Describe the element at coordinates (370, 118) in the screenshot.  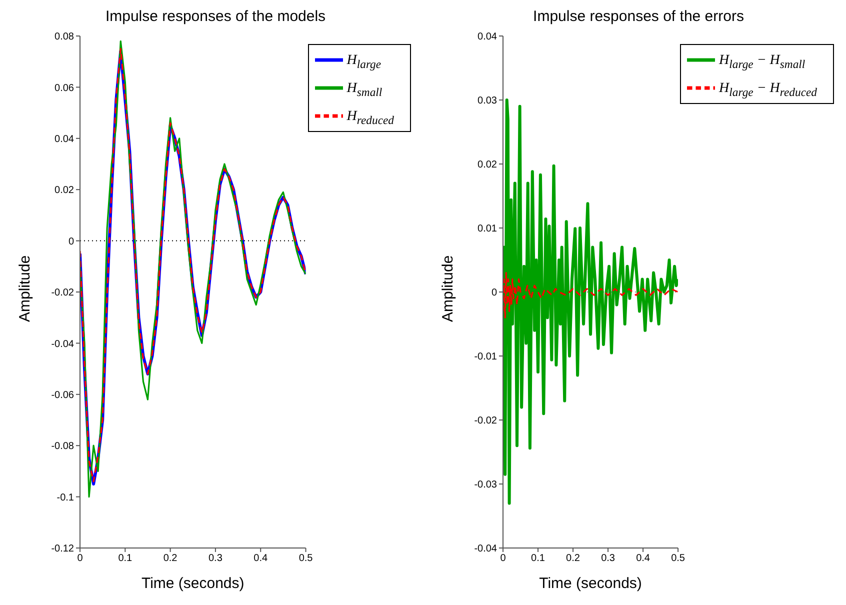
I see `legend-label: H$_{reduced}$` at that location.